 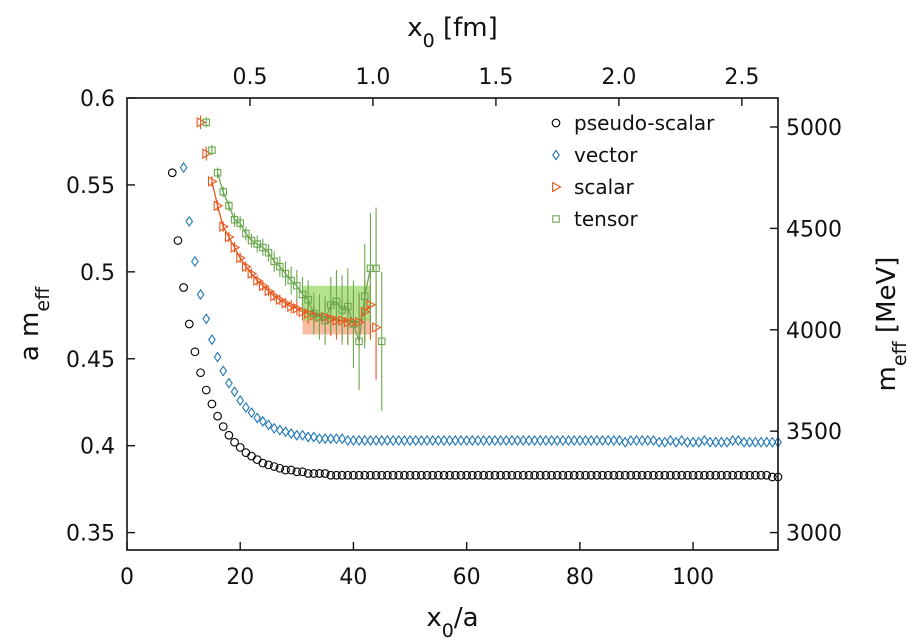 I want to click on y-right-axis-title-rest: [MeV], so click(x=887, y=299).